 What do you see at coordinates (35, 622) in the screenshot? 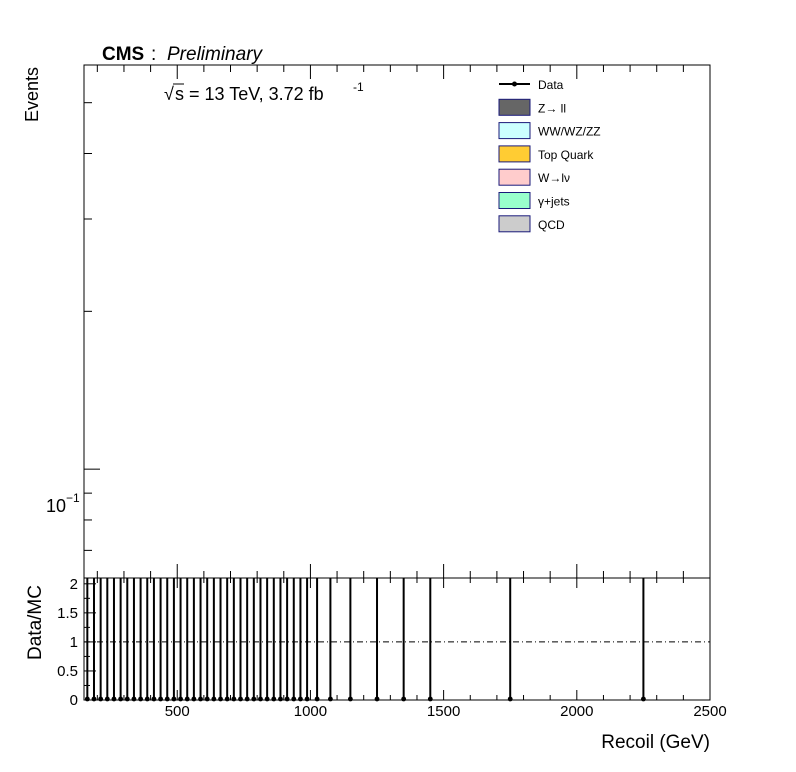
I see `ratio-y-axis-label: Data/MC` at bounding box center [35, 622].